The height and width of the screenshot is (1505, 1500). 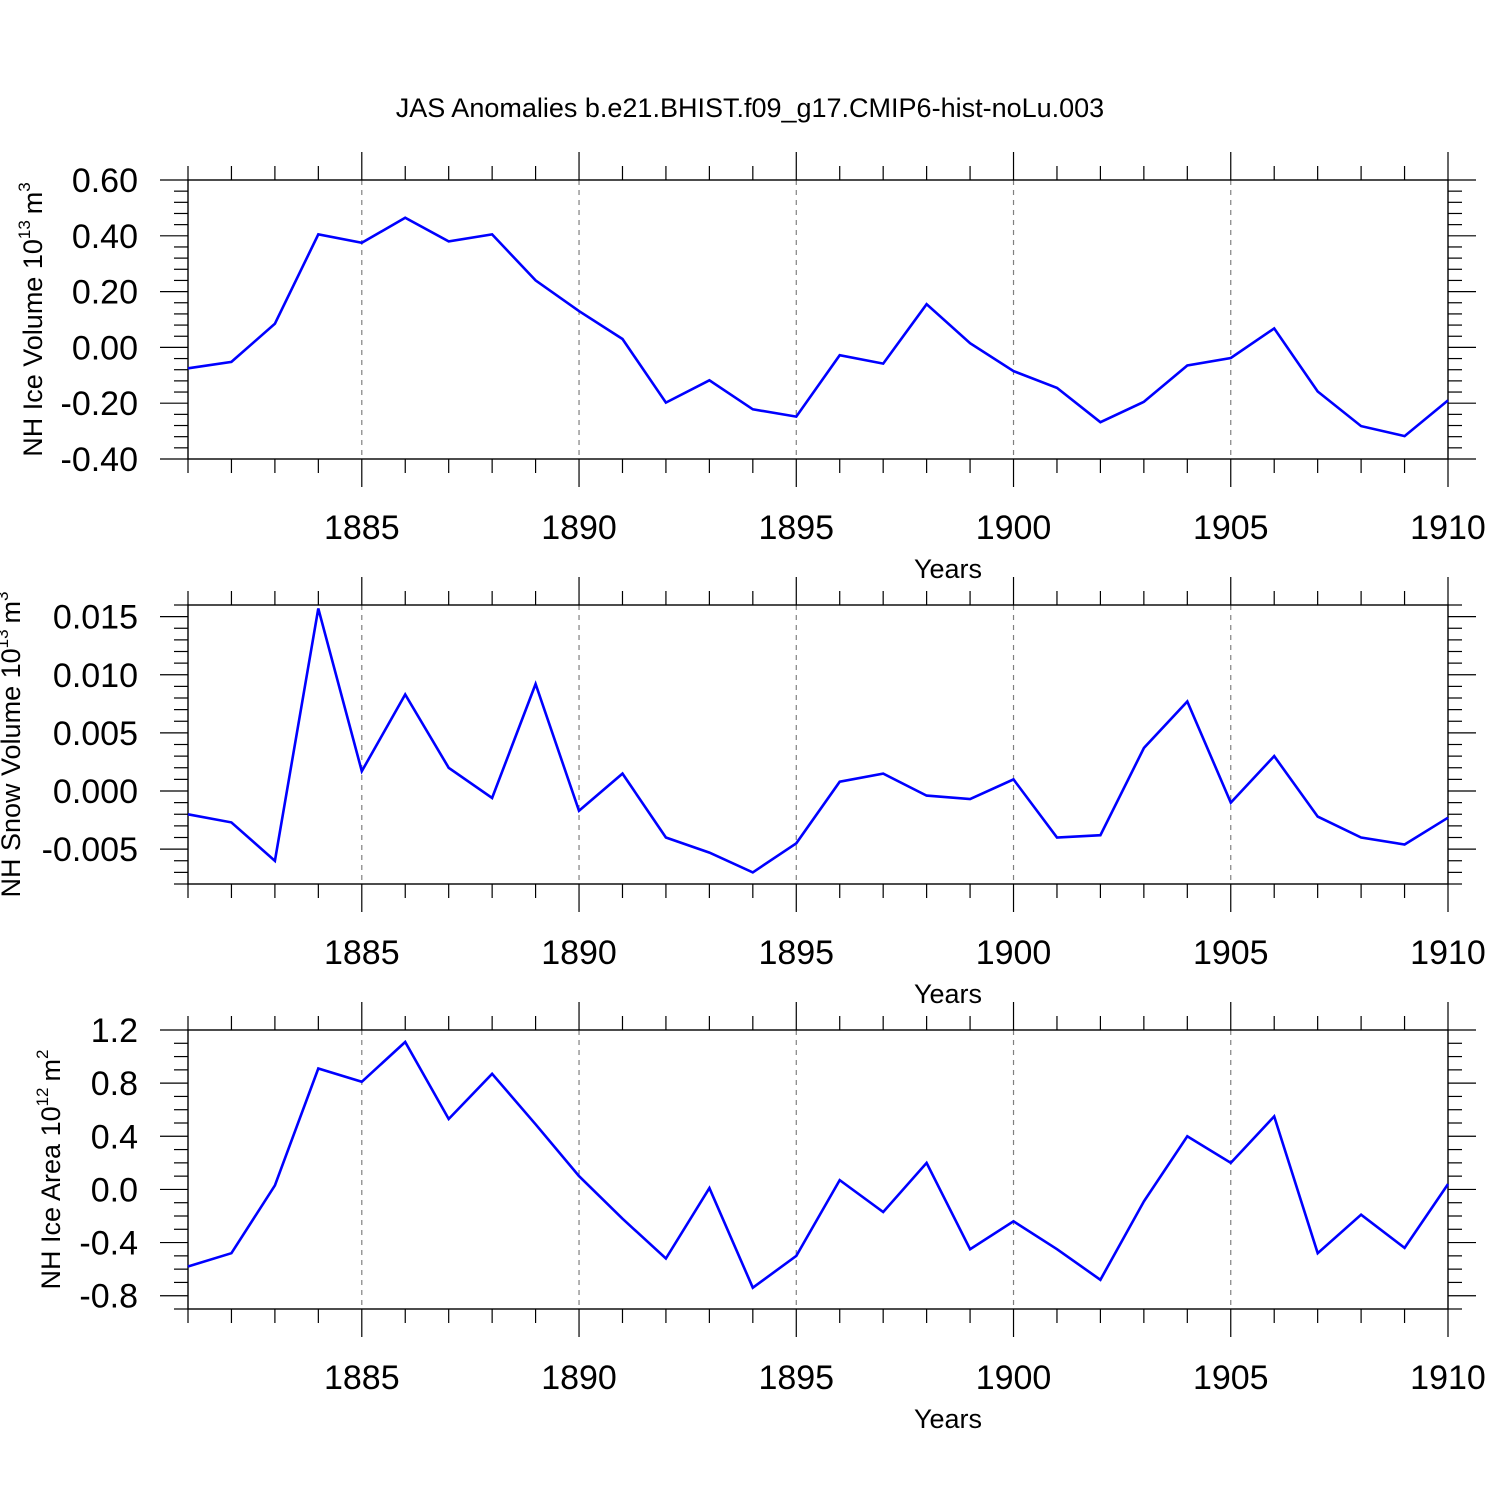 I want to click on y-tick-label: 1.2, so click(x=114, y=1031).